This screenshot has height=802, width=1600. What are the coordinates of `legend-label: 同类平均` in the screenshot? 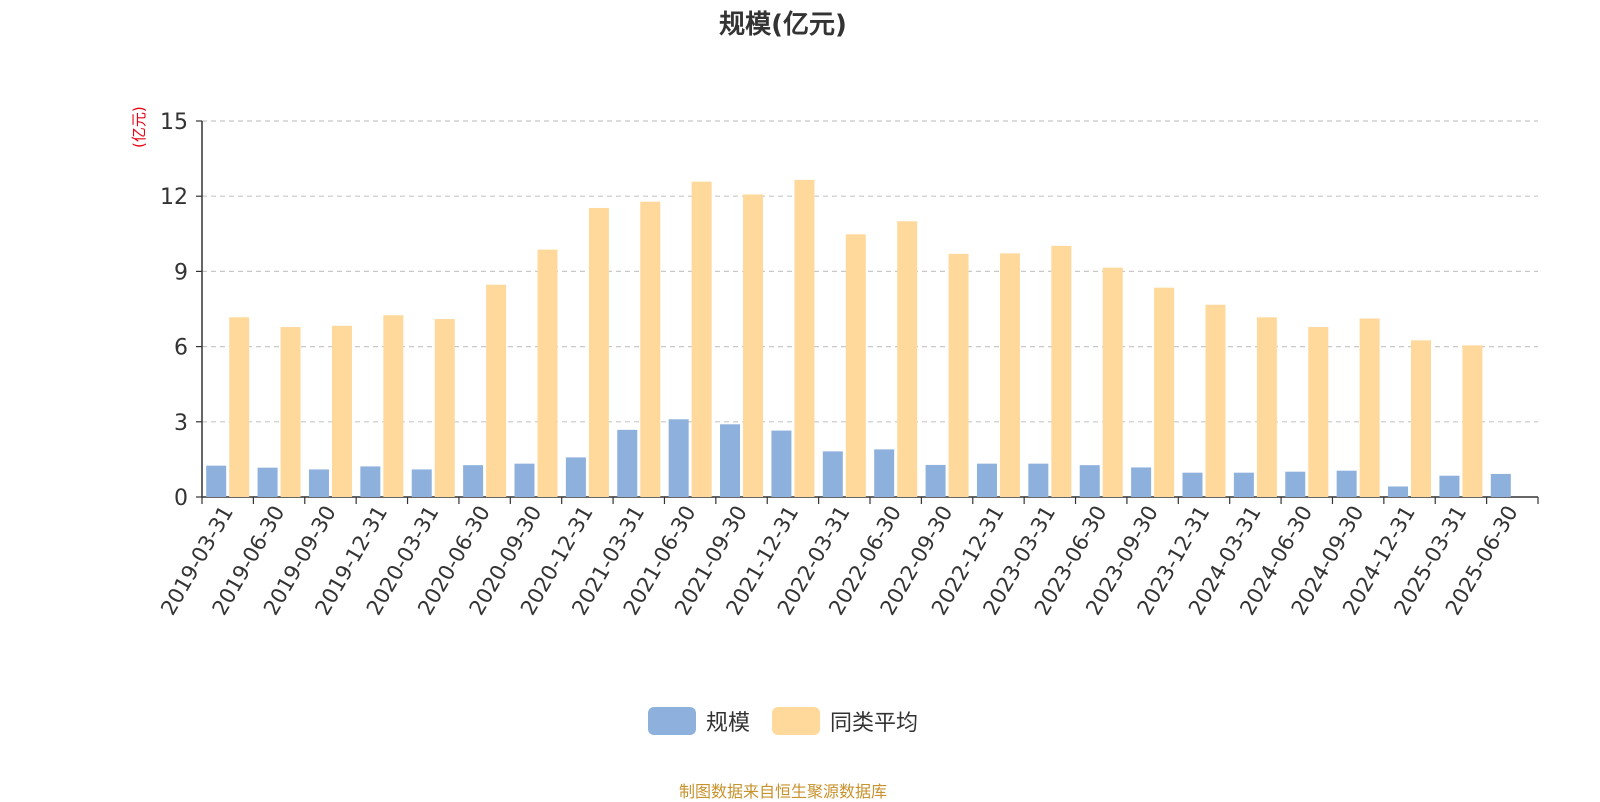 It's located at (874, 723).